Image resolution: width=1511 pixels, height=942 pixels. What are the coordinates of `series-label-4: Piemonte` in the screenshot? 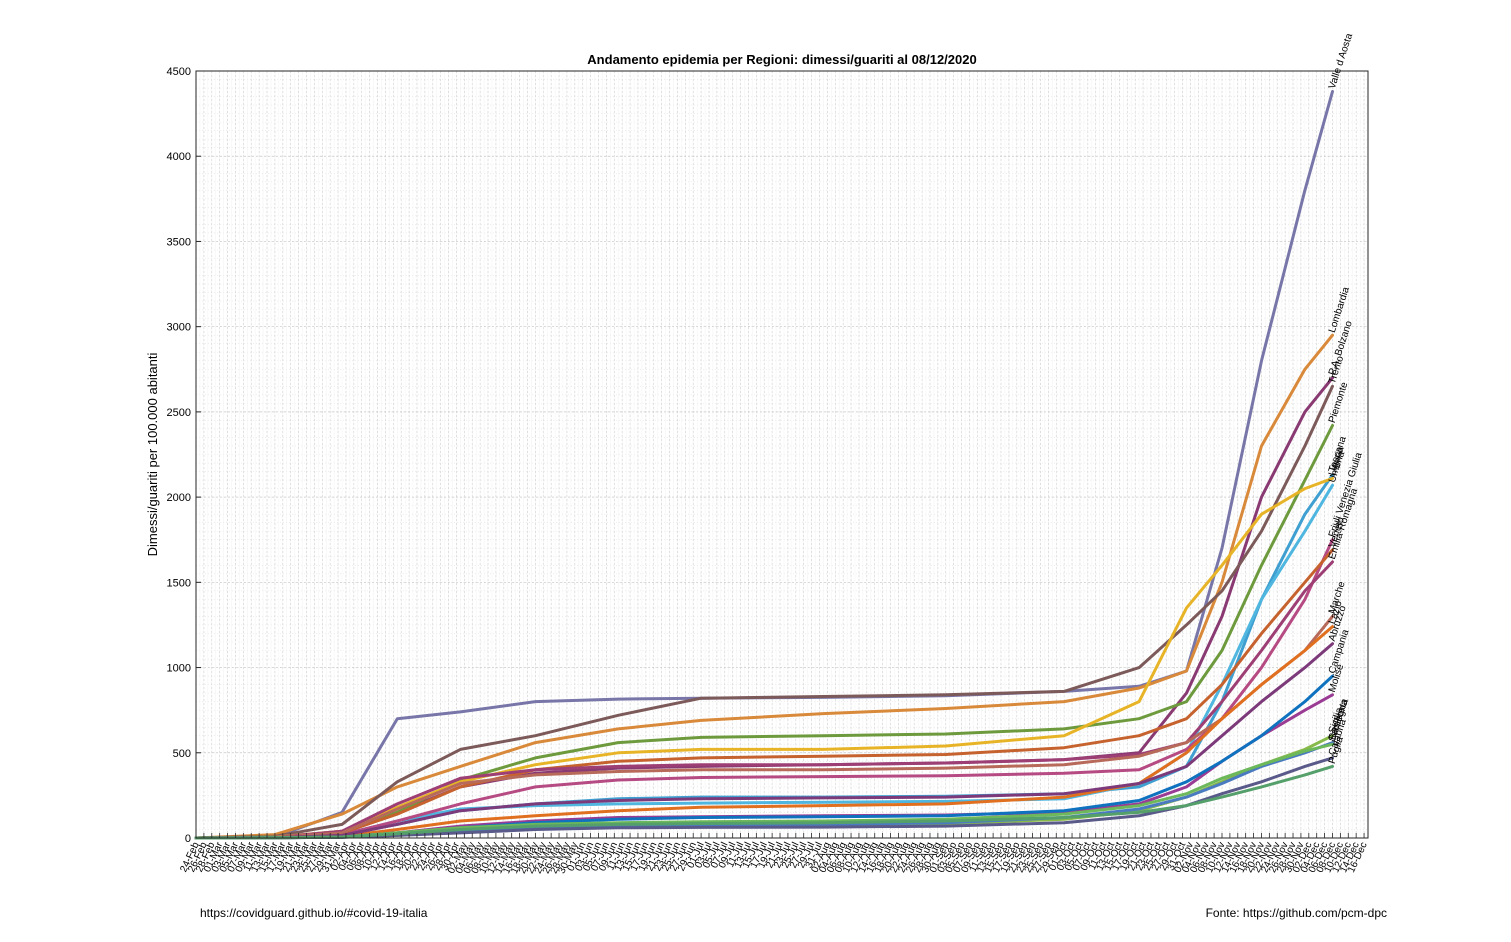 It's located at (1339, 402).